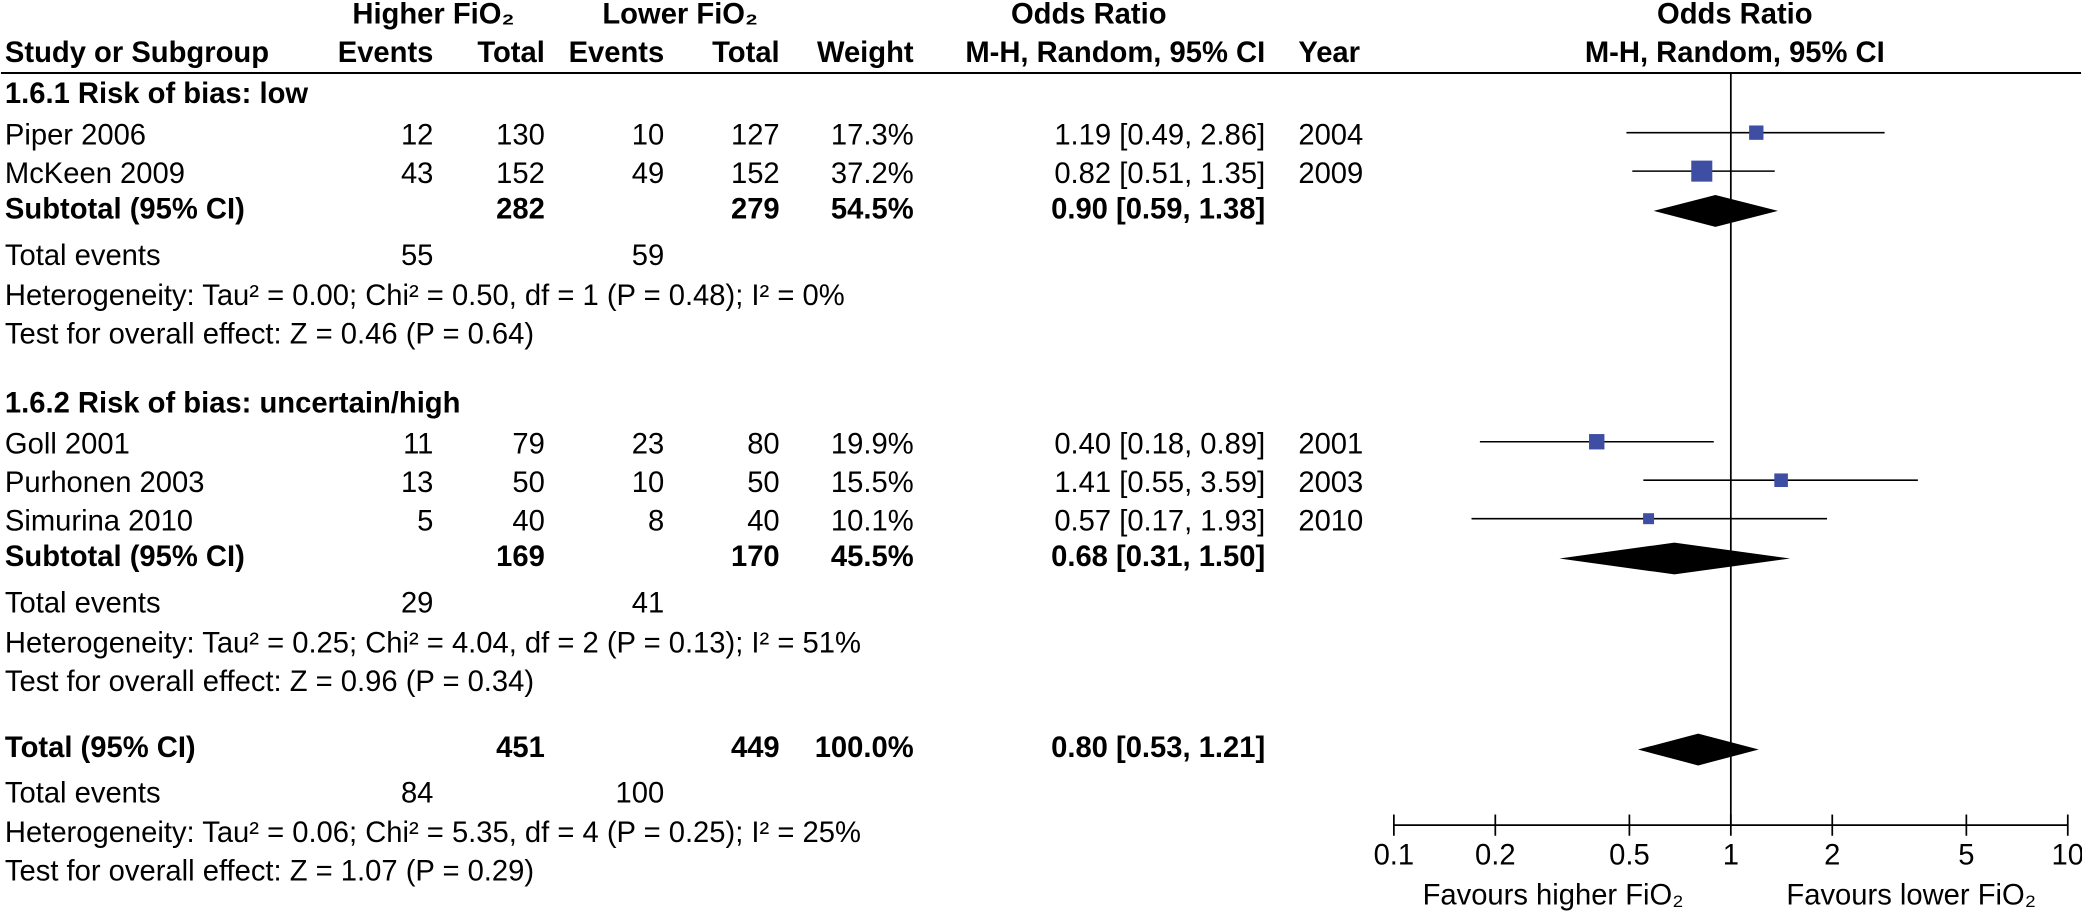 This screenshot has width=2082, height=918. What do you see at coordinates (1394, 856) in the screenshot?
I see `x-tick-label: 0.1` at bounding box center [1394, 856].